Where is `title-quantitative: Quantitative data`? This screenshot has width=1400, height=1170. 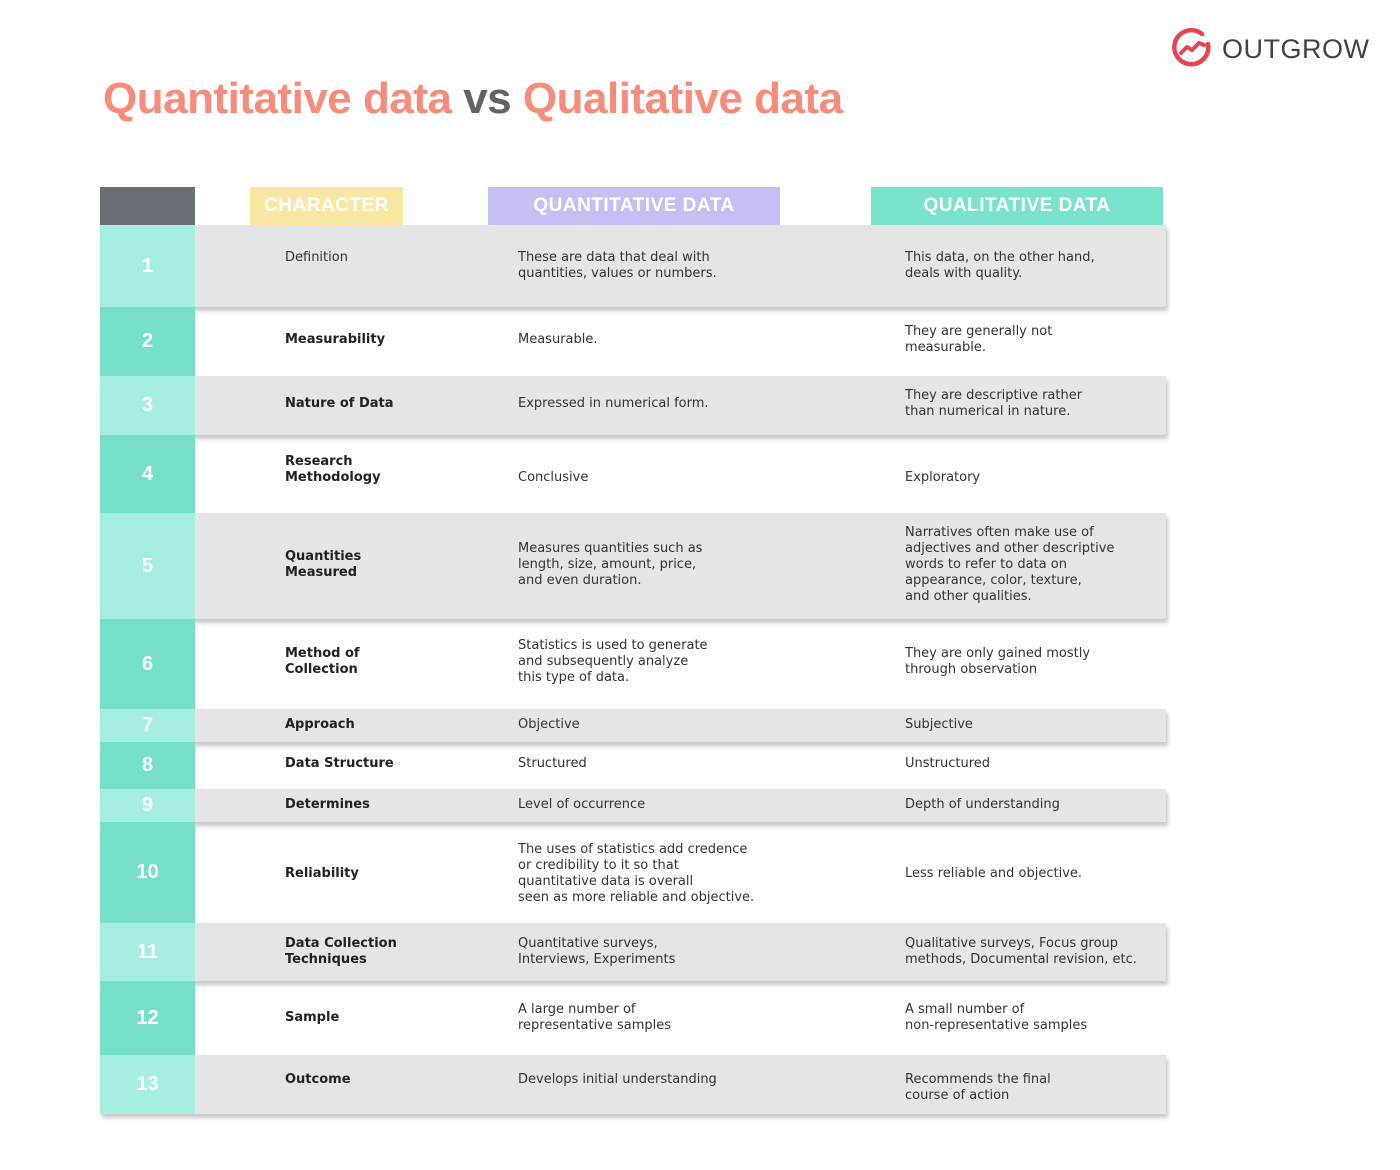 title-quantitative: Quantitative data is located at coordinates (277, 98).